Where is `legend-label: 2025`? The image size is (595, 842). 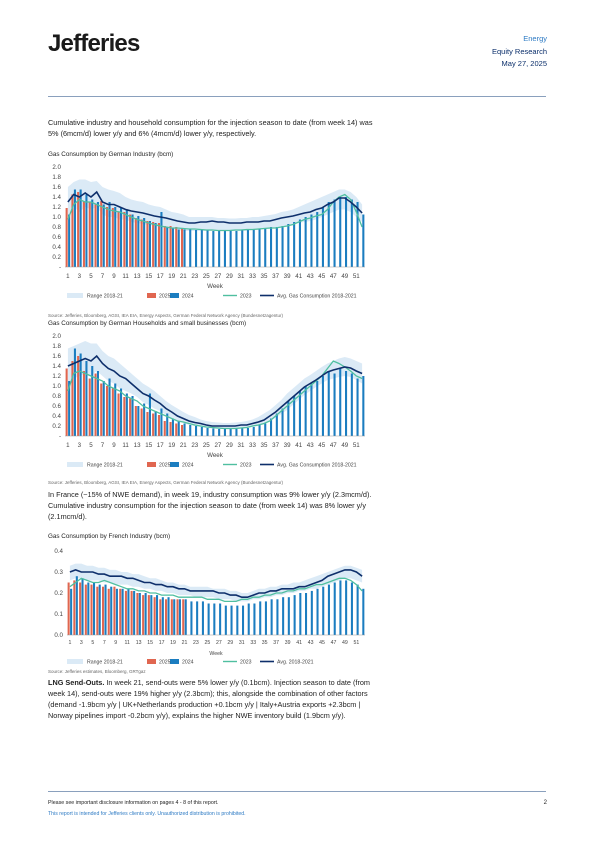 legend-label: 2025 is located at coordinates (165, 663).